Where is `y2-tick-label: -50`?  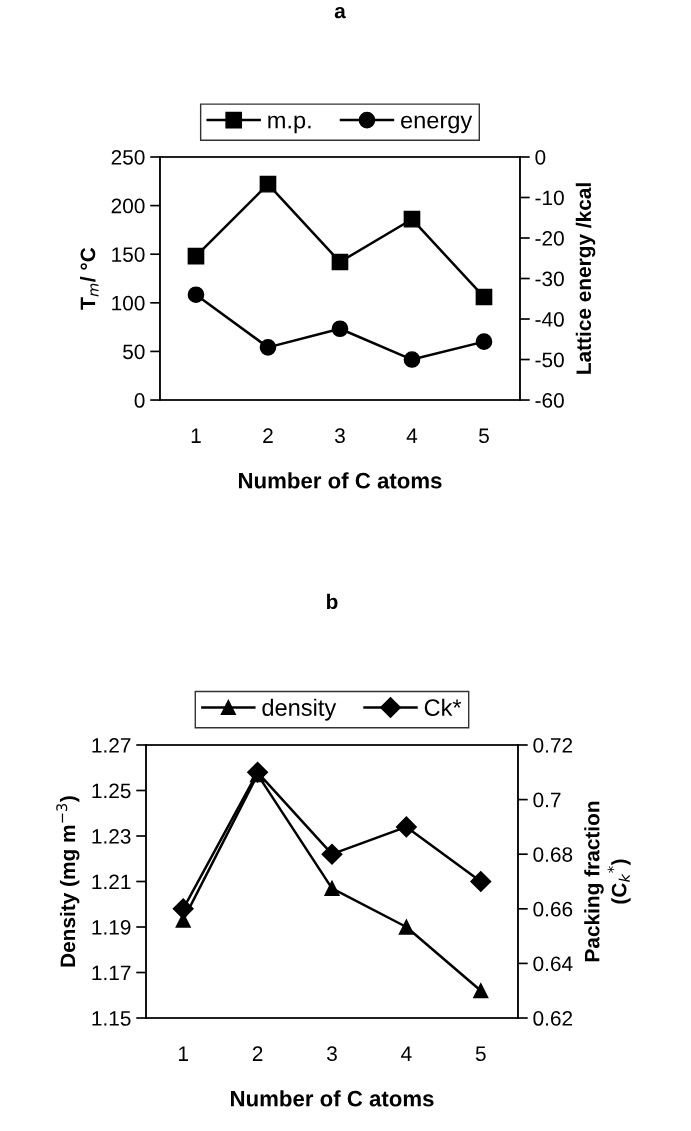 y2-tick-label: -50 is located at coordinates (549, 360).